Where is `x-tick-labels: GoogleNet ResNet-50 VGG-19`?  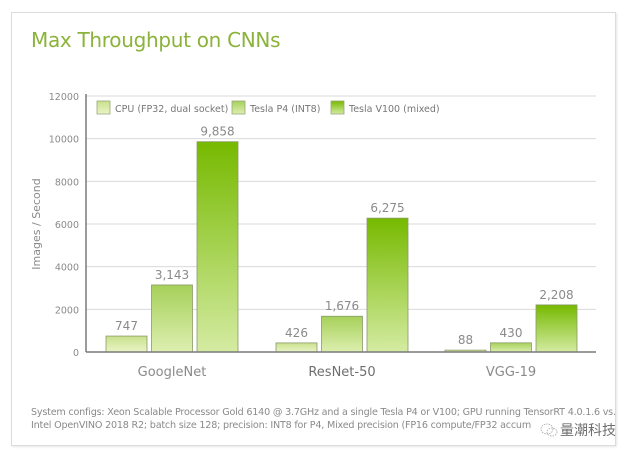 x-tick-labels: GoogleNet ResNet-50 VGG-19 is located at coordinates (337, 372).